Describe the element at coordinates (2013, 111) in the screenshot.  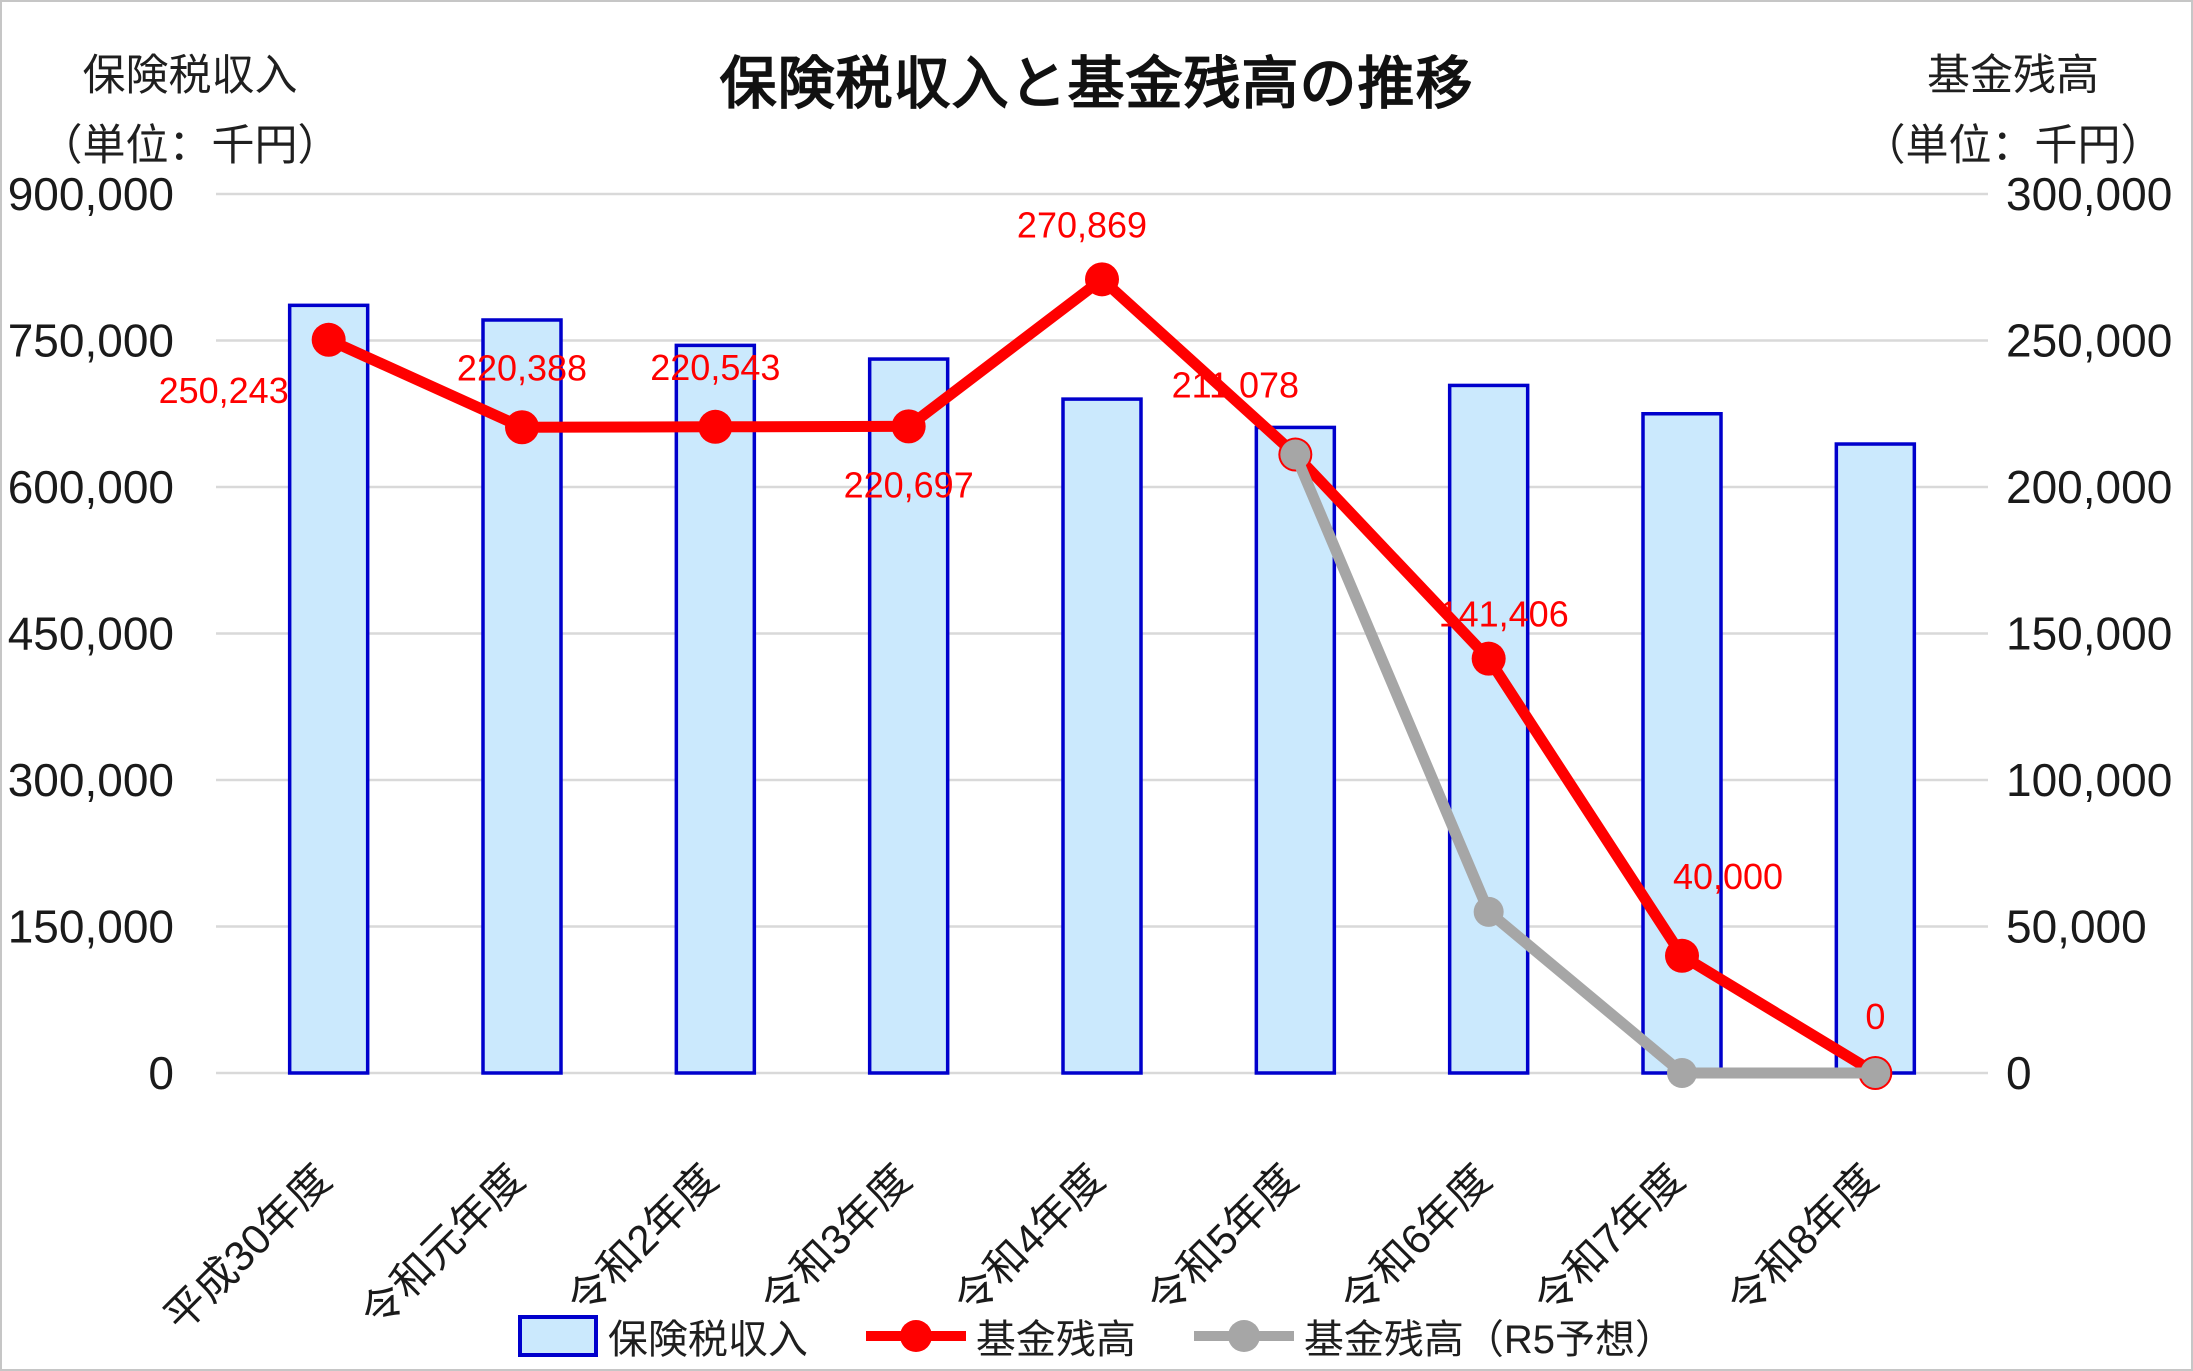
I see `right-axis-header: 基金残高 （単位：千円）` at that location.